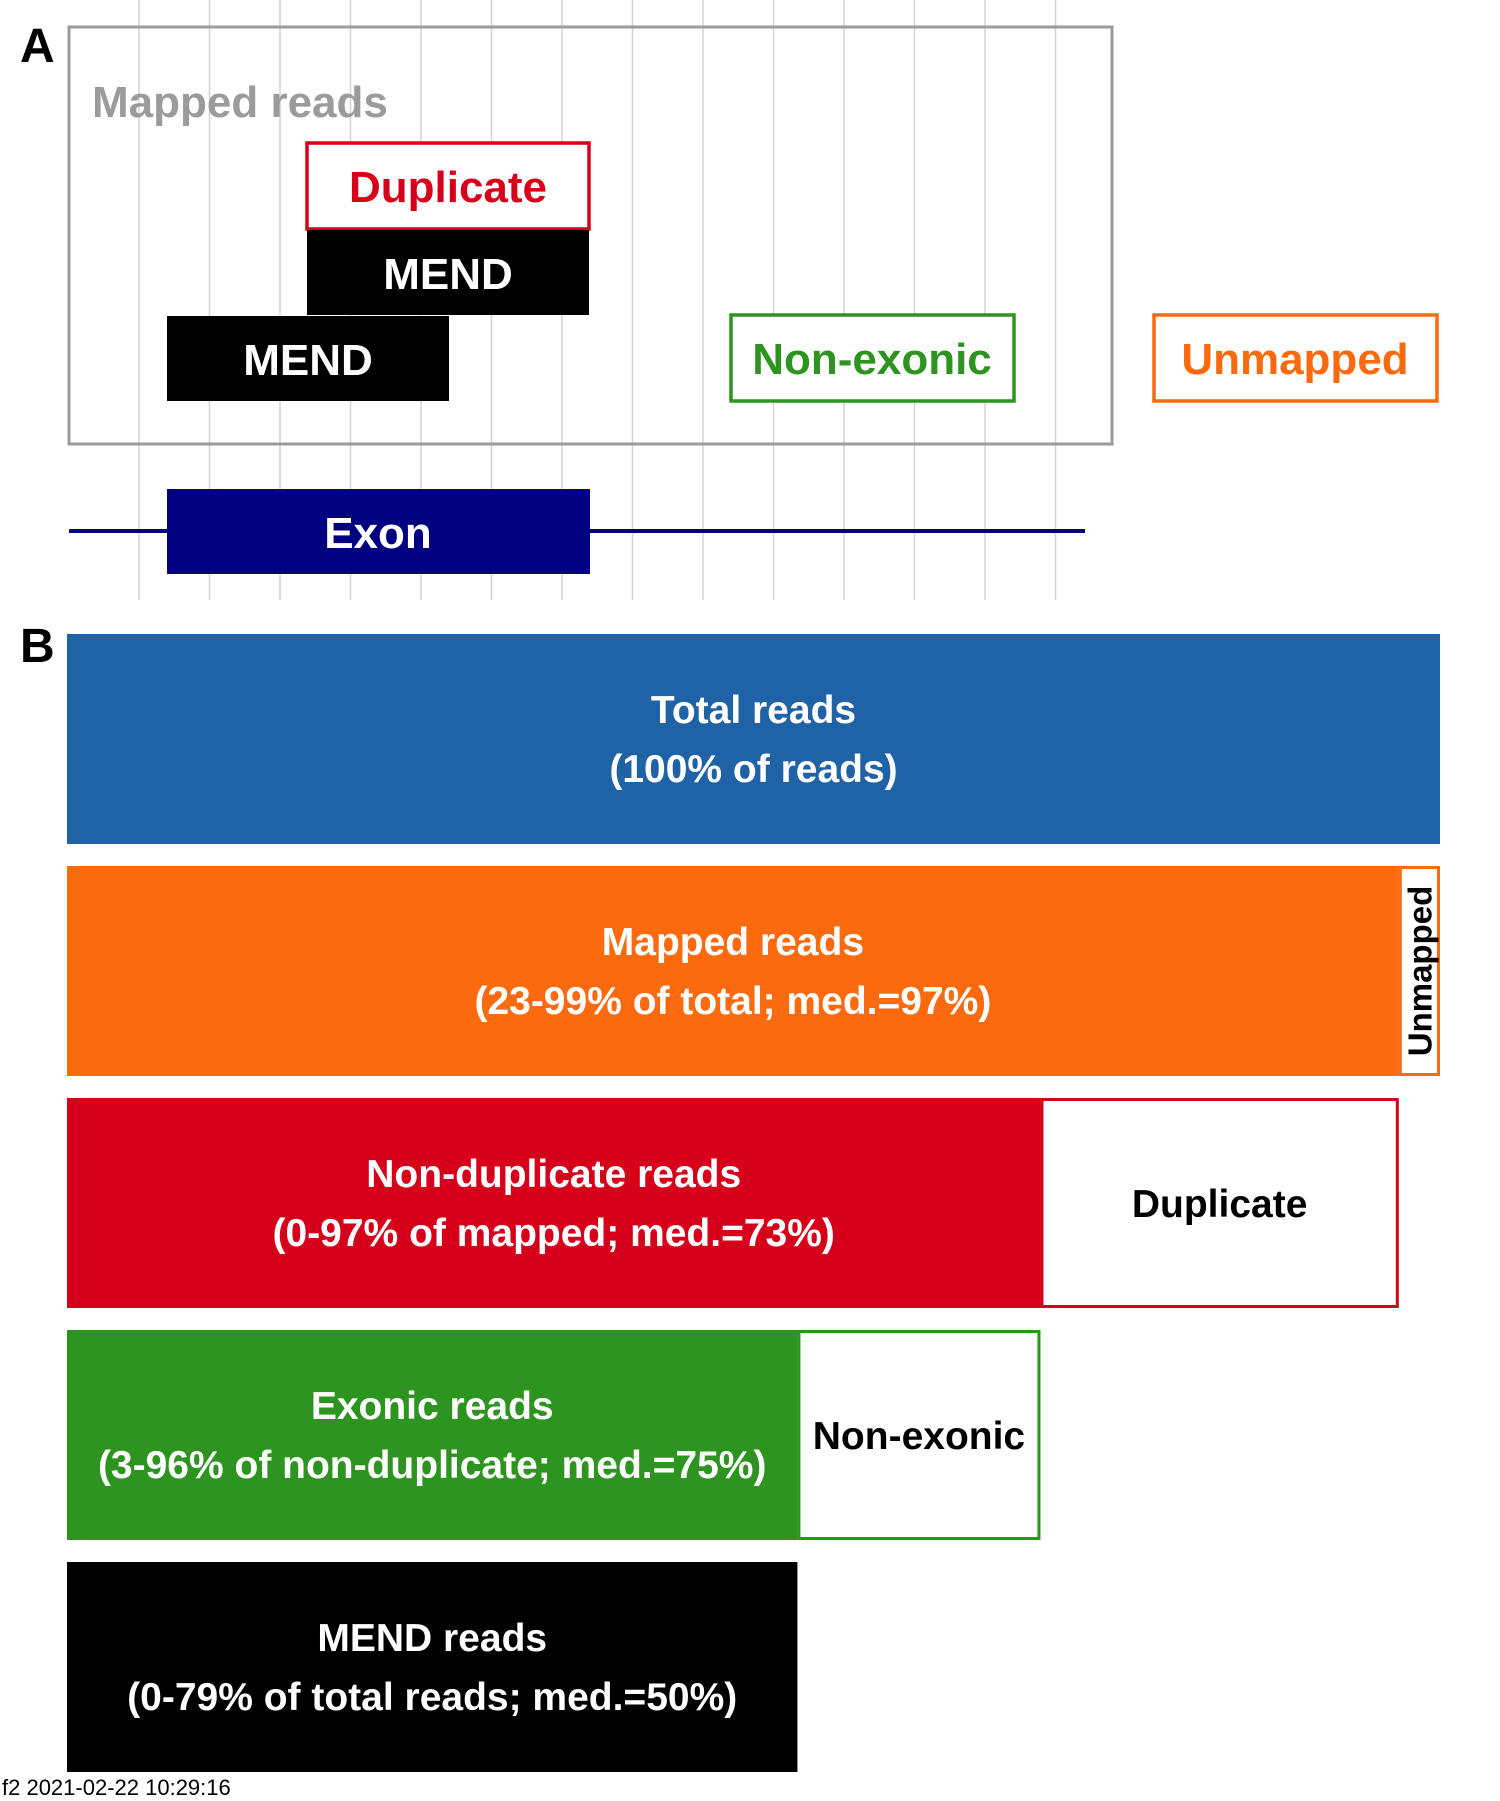 This screenshot has height=1801, width=1500. Describe the element at coordinates (753, 710) in the screenshot. I see `total-bar-title: Total reads` at that location.